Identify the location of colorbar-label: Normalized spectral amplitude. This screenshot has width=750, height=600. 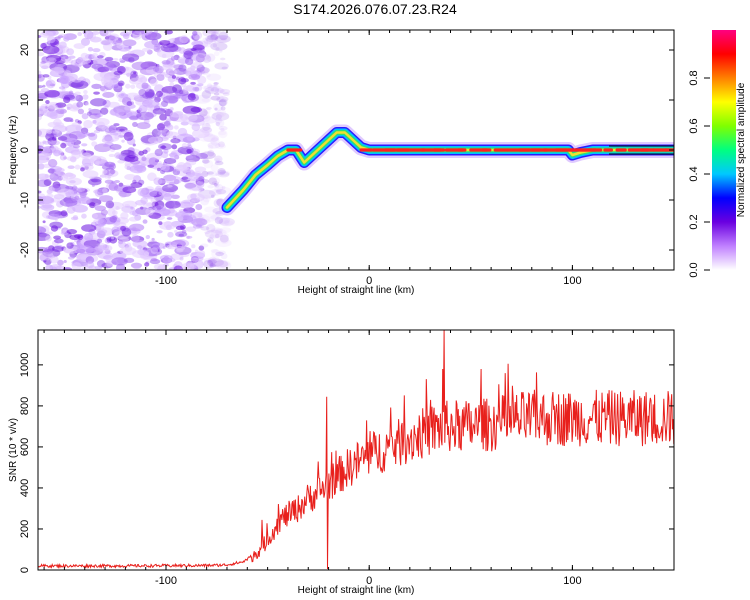
(741, 149).